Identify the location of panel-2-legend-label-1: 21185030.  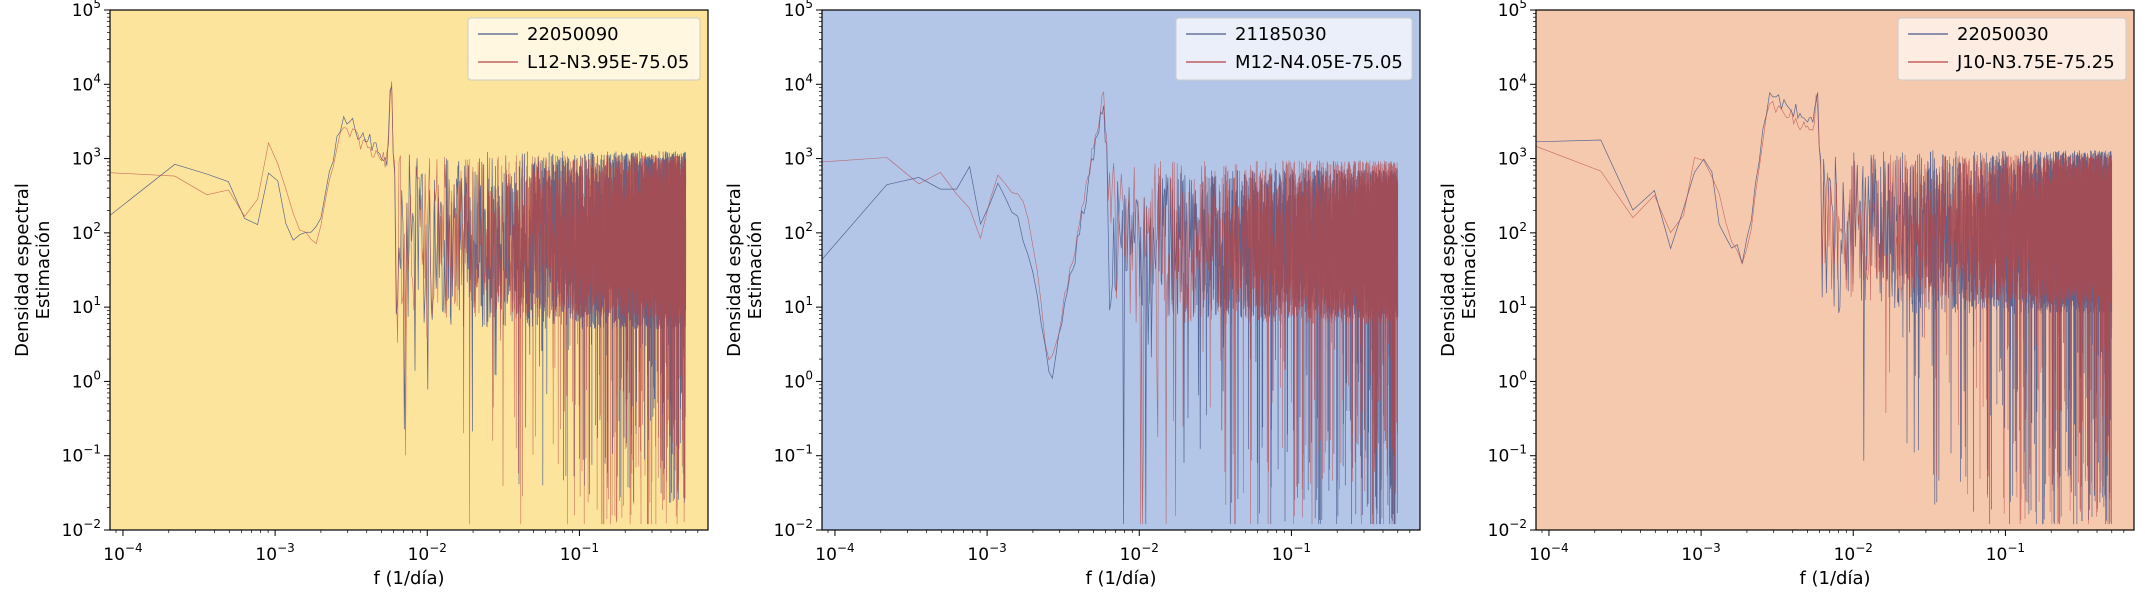
(1281, 34).